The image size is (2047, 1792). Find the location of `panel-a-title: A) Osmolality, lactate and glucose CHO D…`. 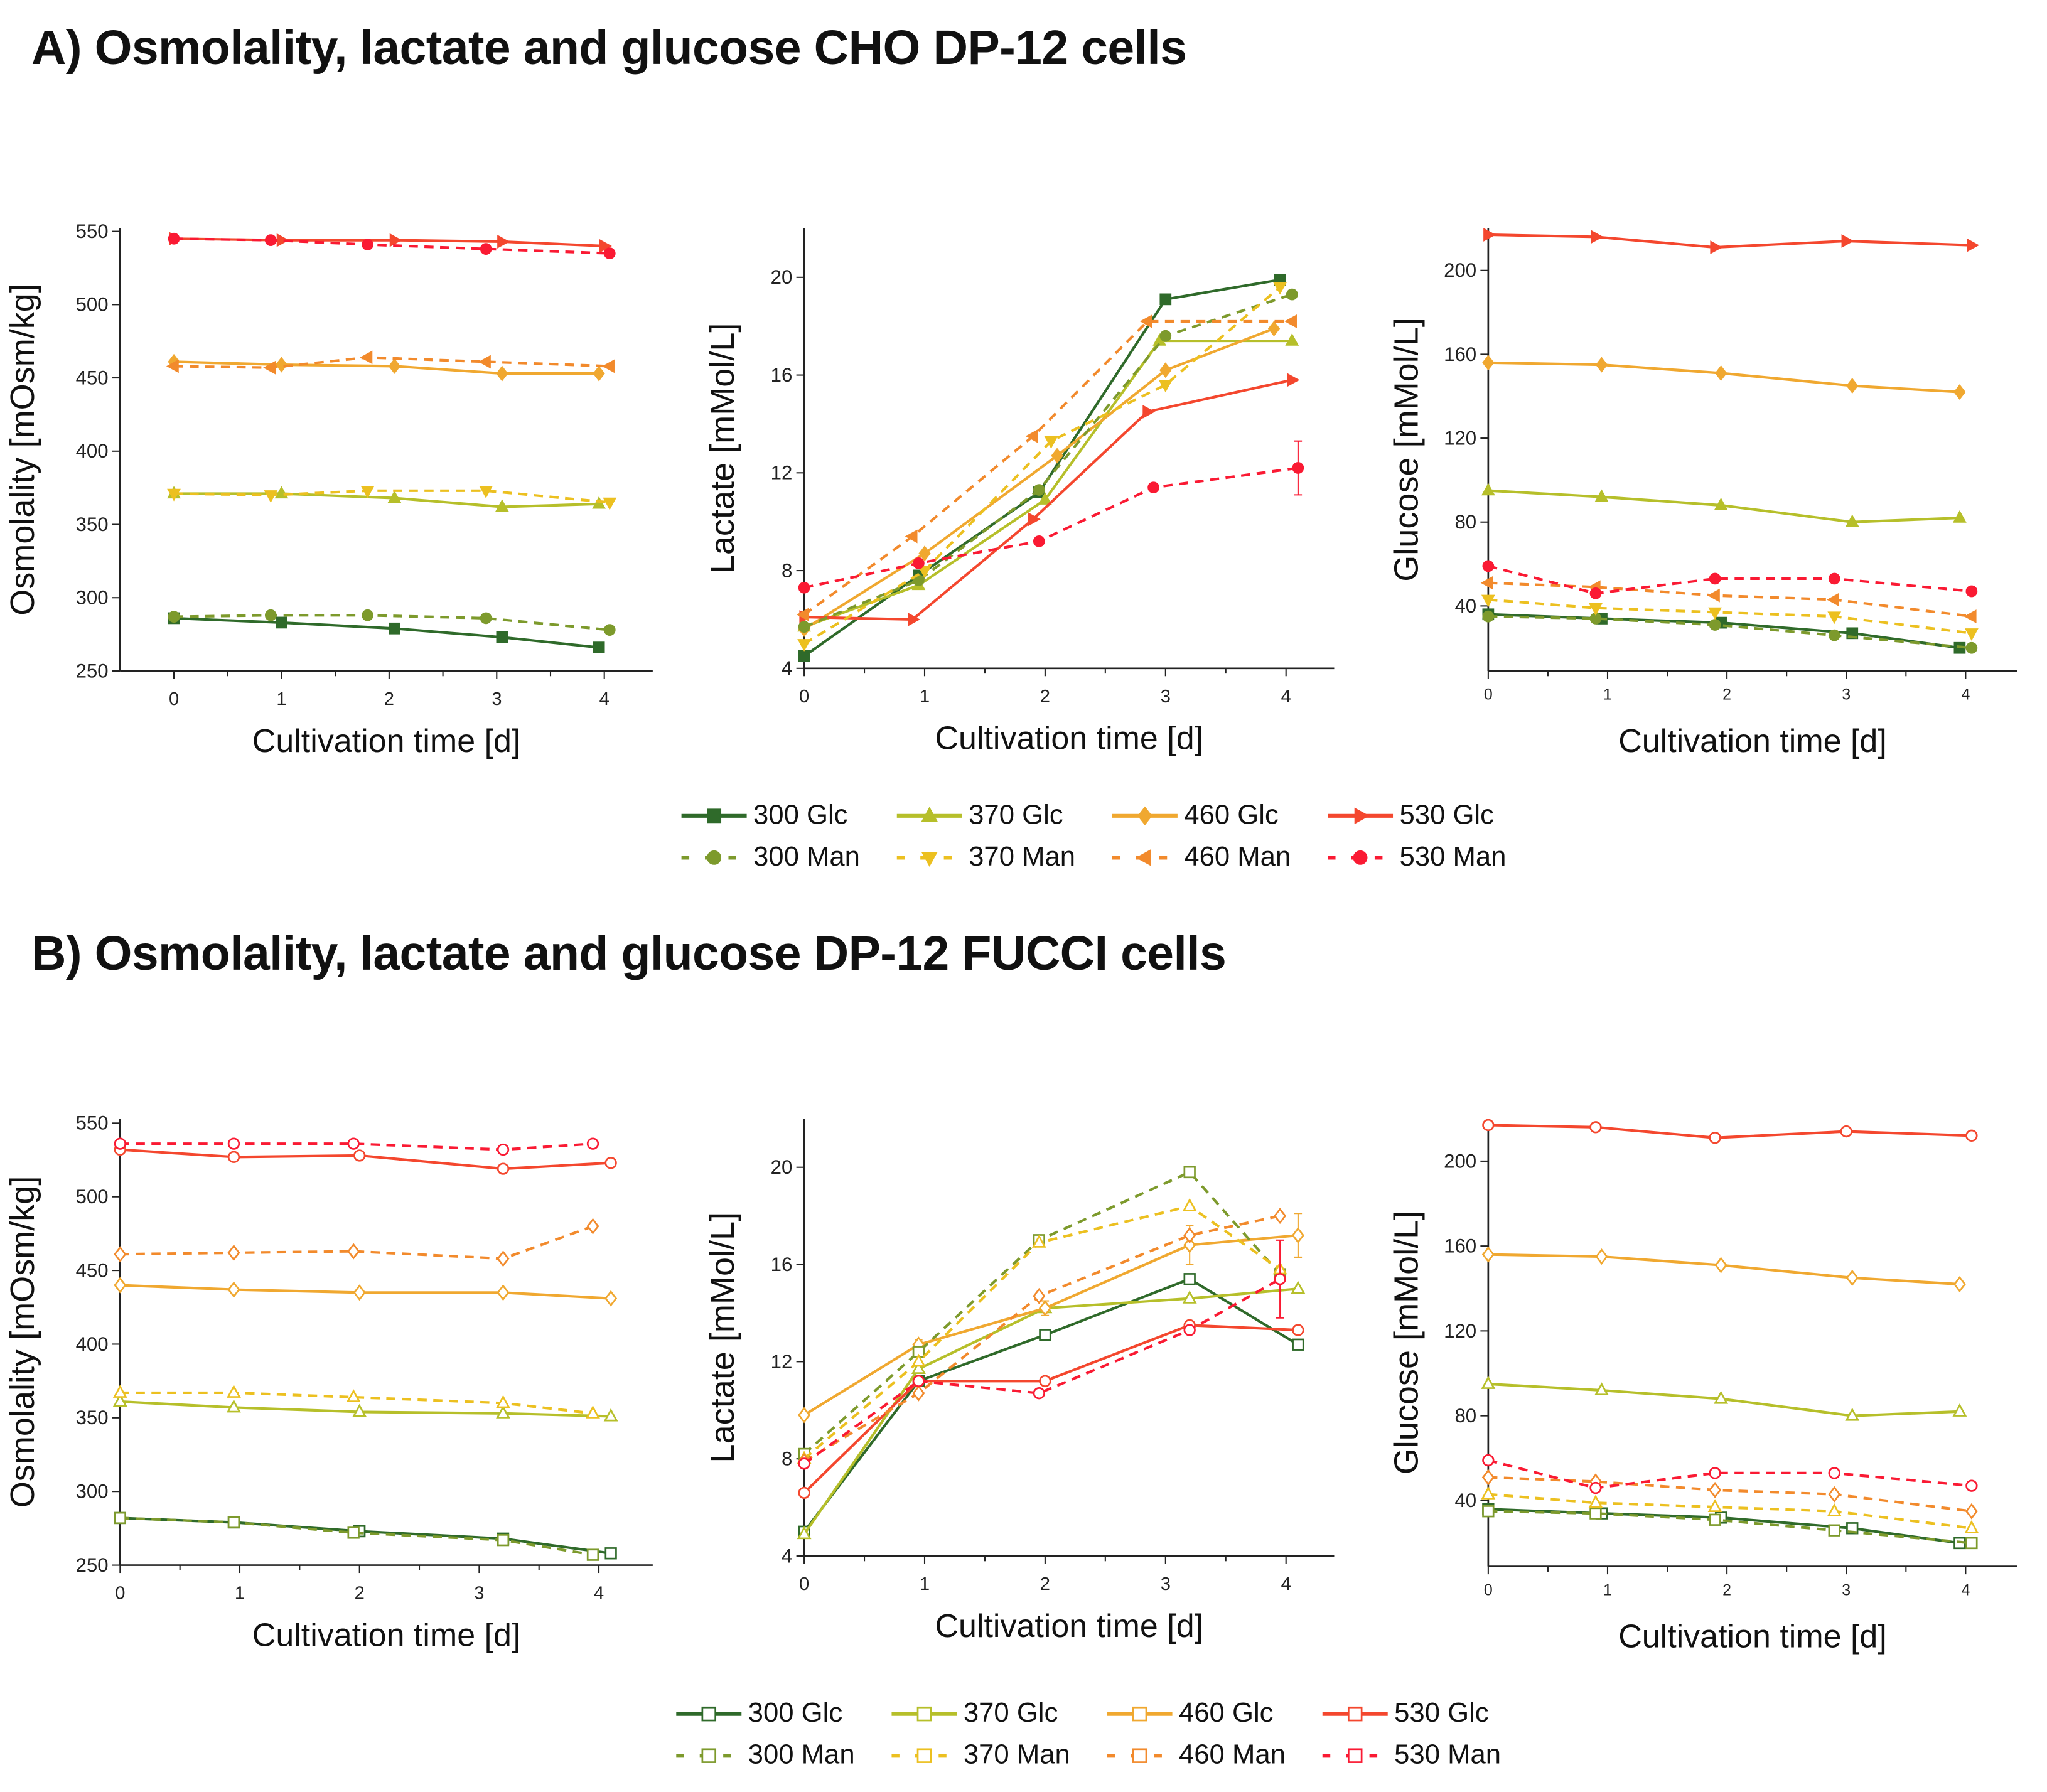

panel-a-title: A) Osmolality, lactate and glucose CHO D… is located at coordinates (609, 48).